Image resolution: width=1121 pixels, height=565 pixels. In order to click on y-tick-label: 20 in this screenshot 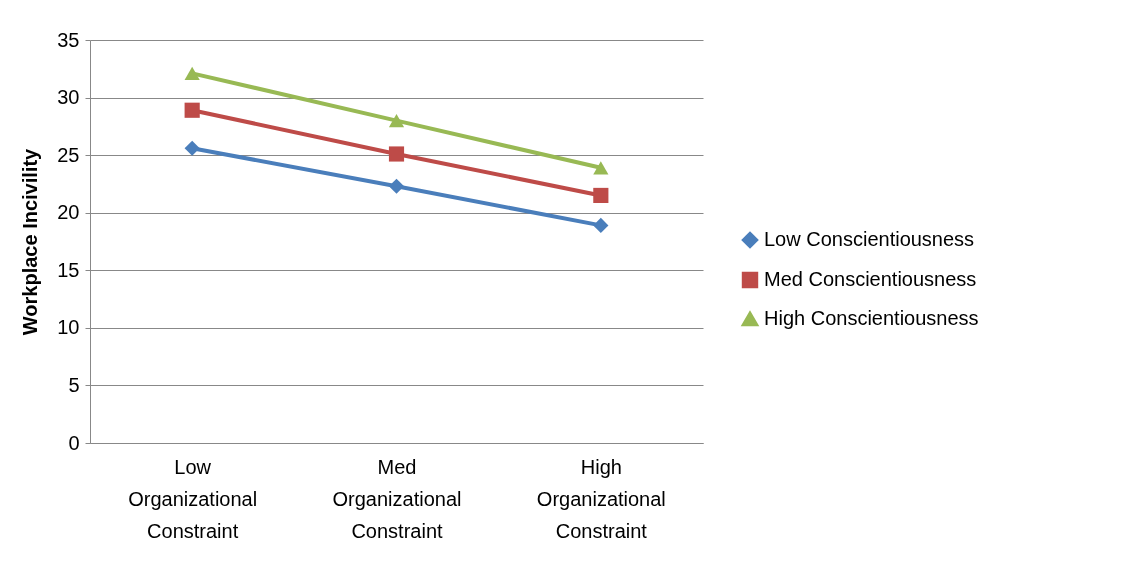, I will do `click(68, 212)`.